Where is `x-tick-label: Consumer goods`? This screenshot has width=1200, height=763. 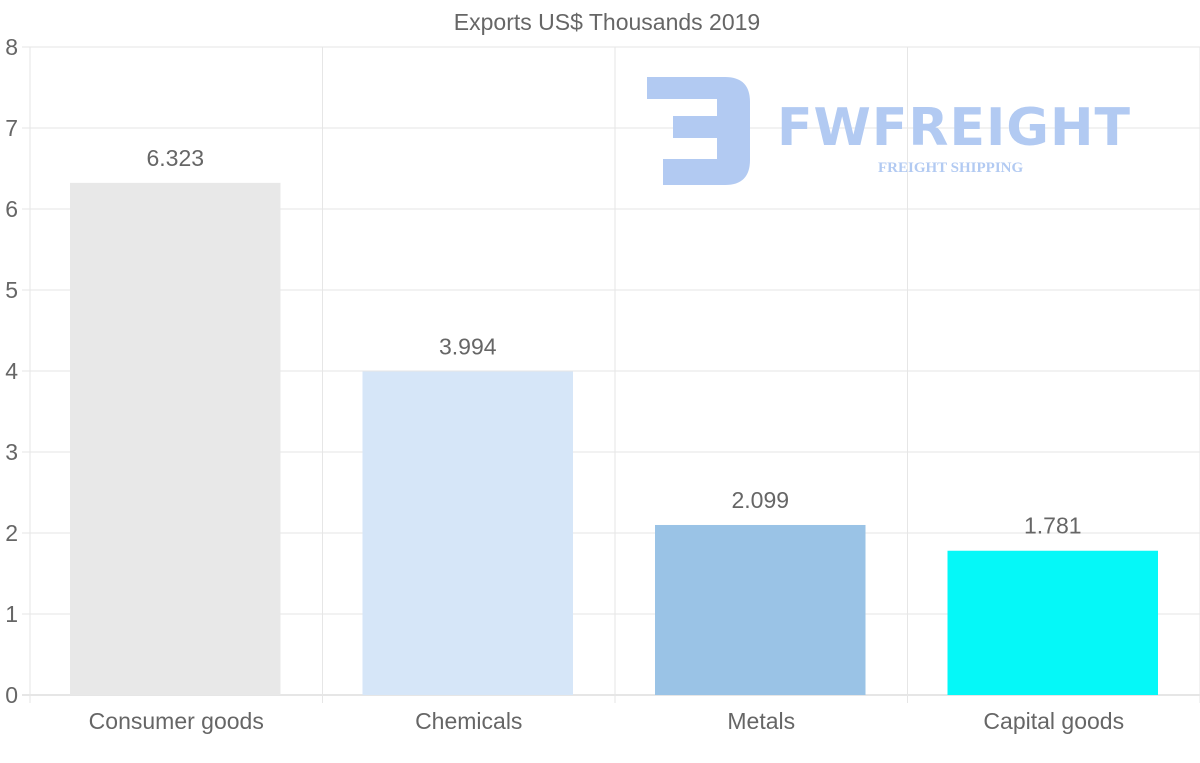 x-tick-label: Consumer goods is located at coordinates (176, 721).